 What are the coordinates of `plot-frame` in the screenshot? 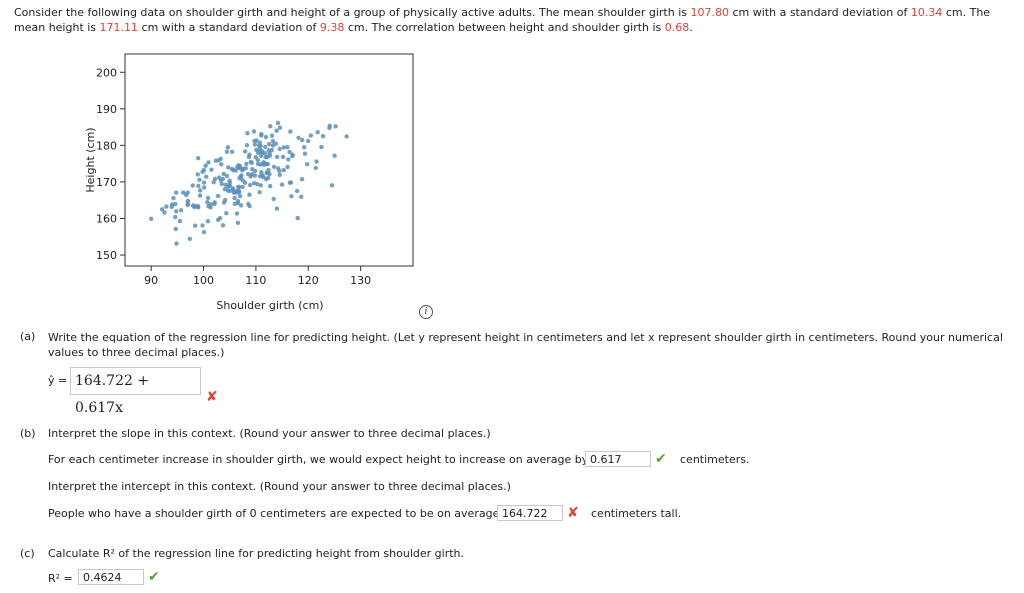 It's located at (269, 160).